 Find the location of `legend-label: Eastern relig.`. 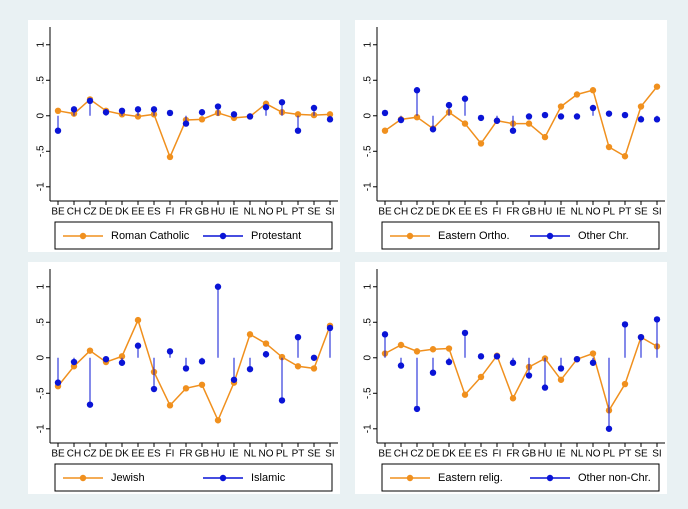

legend-label: Eastern relig. is located at coordinates (470, 478).